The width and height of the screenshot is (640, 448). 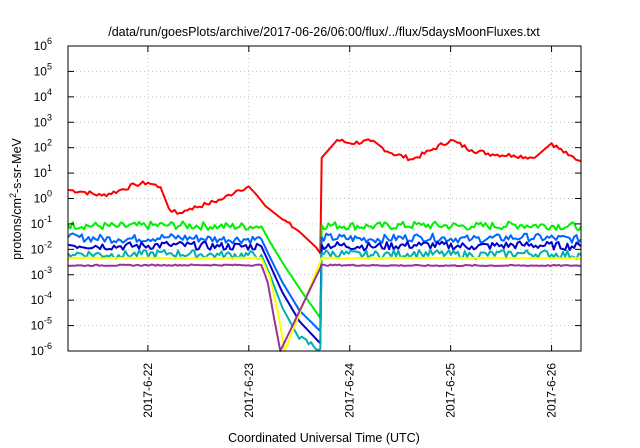 I want to click on y-axis-label-exponent: 2, so click(x=13, y=195).